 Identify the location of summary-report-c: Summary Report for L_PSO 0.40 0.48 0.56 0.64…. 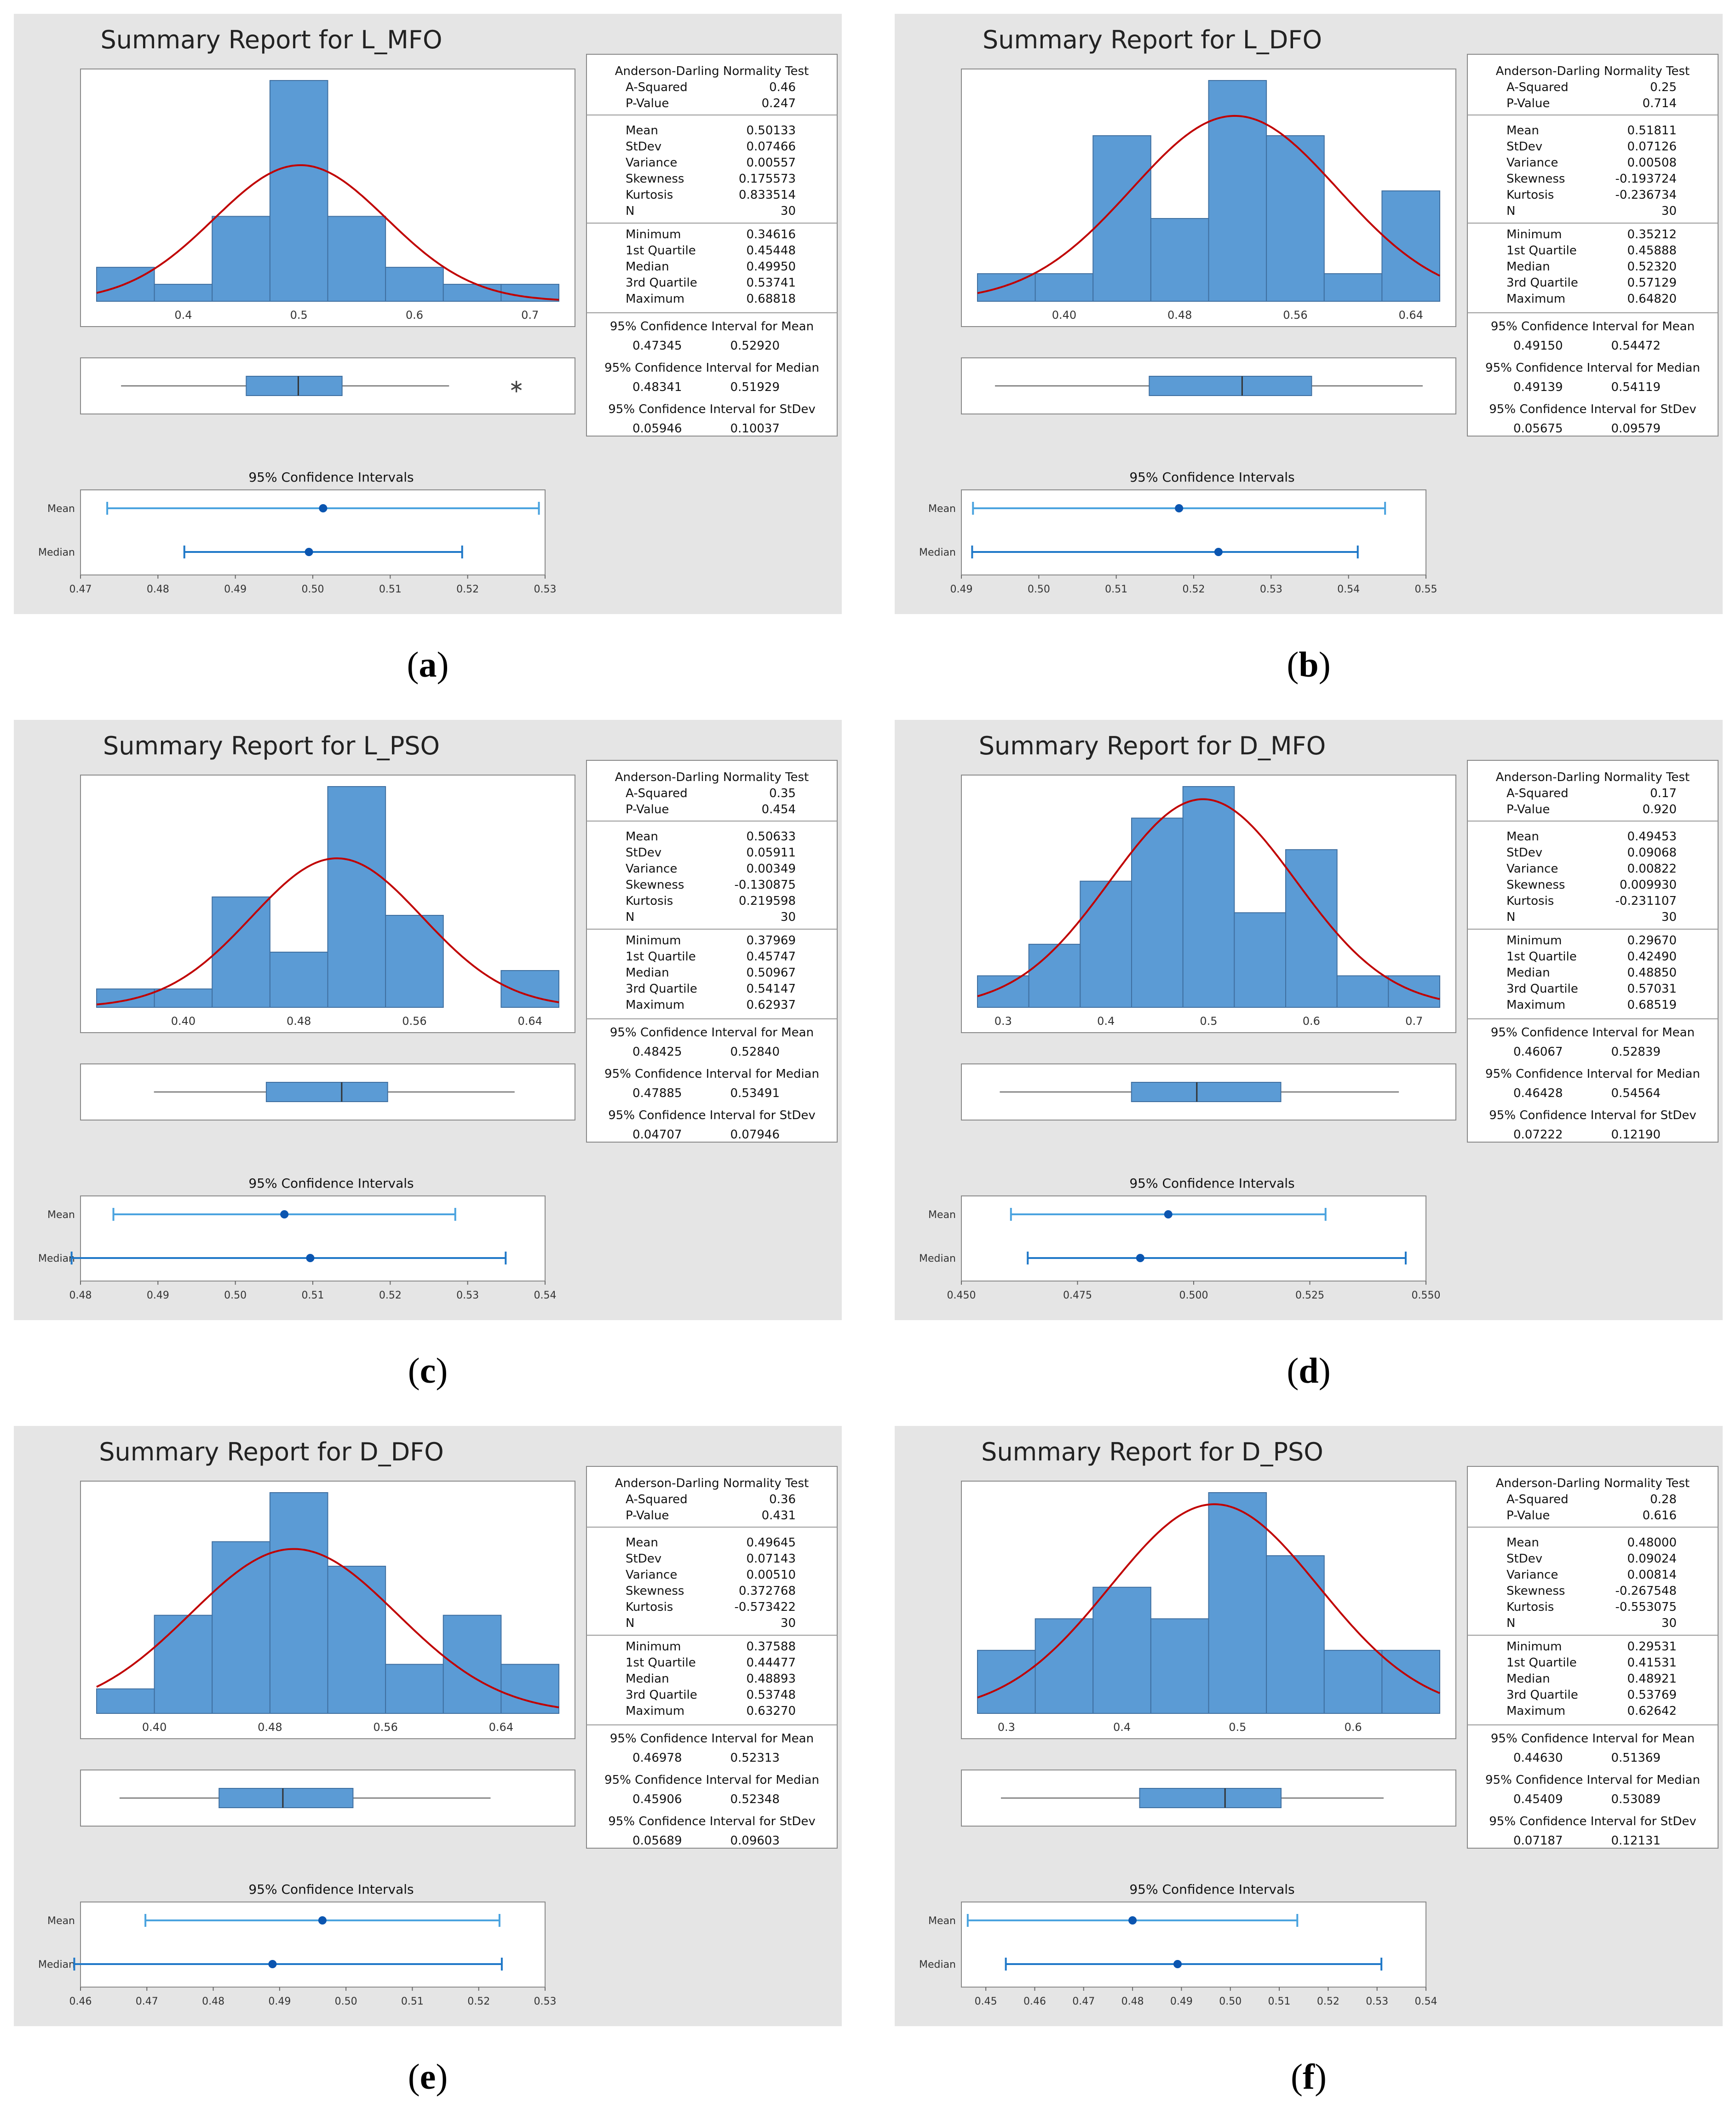
(438, 1016).